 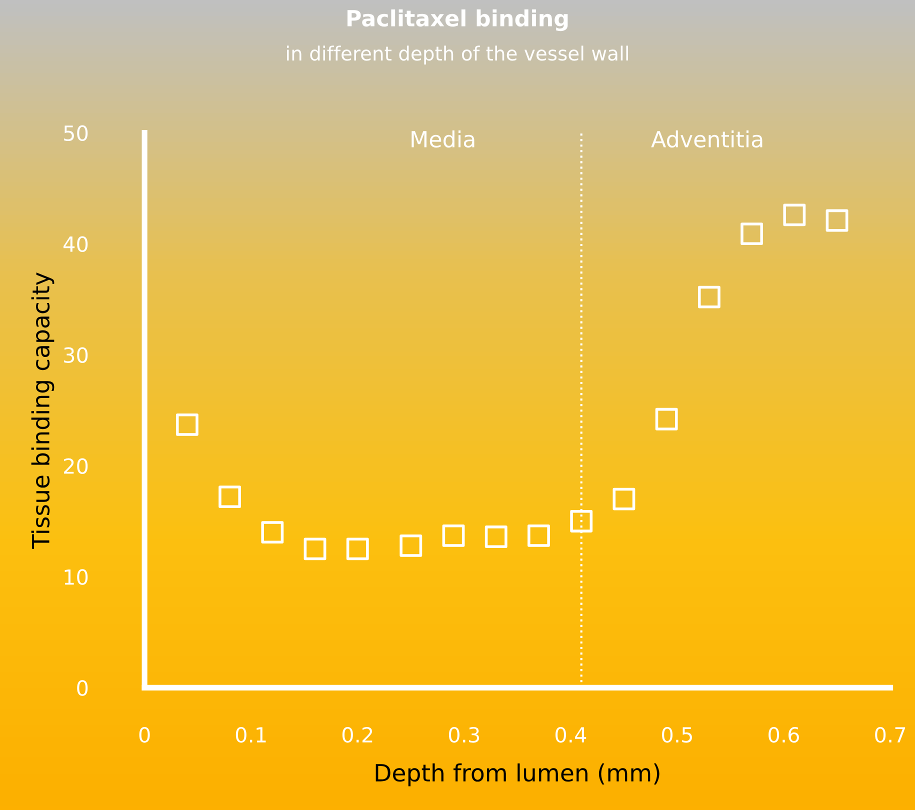 What do you see at coordinates (518, 774) in the screenshot?
I see `x-axis-title: Depth from lumen (mm)` at bounding box center [518, 774].